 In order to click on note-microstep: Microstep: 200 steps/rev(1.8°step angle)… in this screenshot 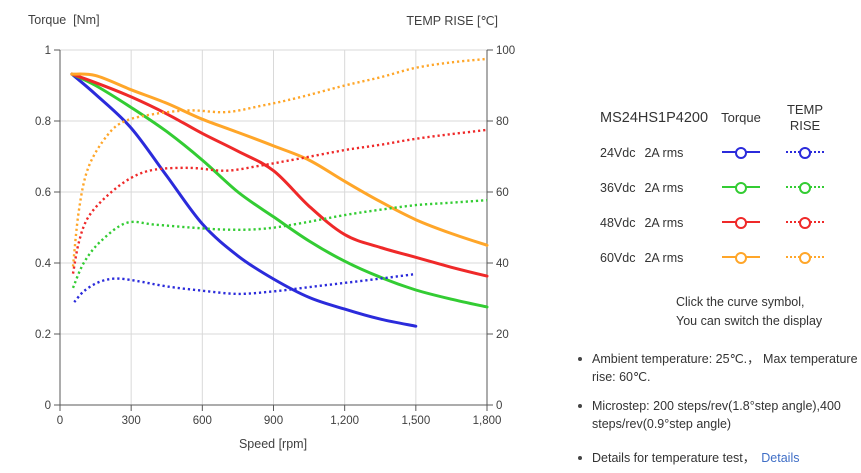, I will do `click(718, 415)`.